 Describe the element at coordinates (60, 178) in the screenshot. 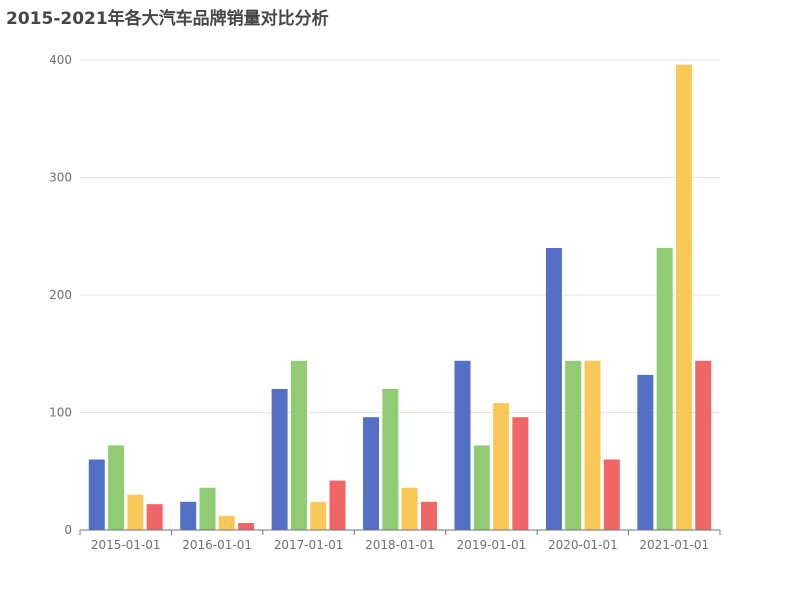

I see `y-tick-label: 300` at that location.